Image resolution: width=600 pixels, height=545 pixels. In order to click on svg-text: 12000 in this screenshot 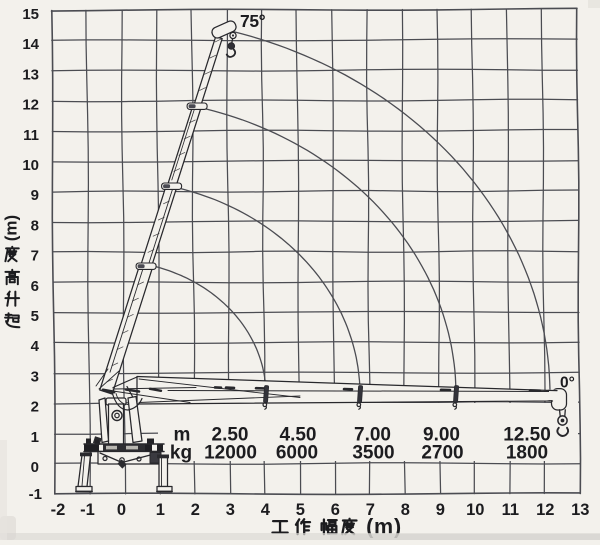, I will do `click(230, 453)`.